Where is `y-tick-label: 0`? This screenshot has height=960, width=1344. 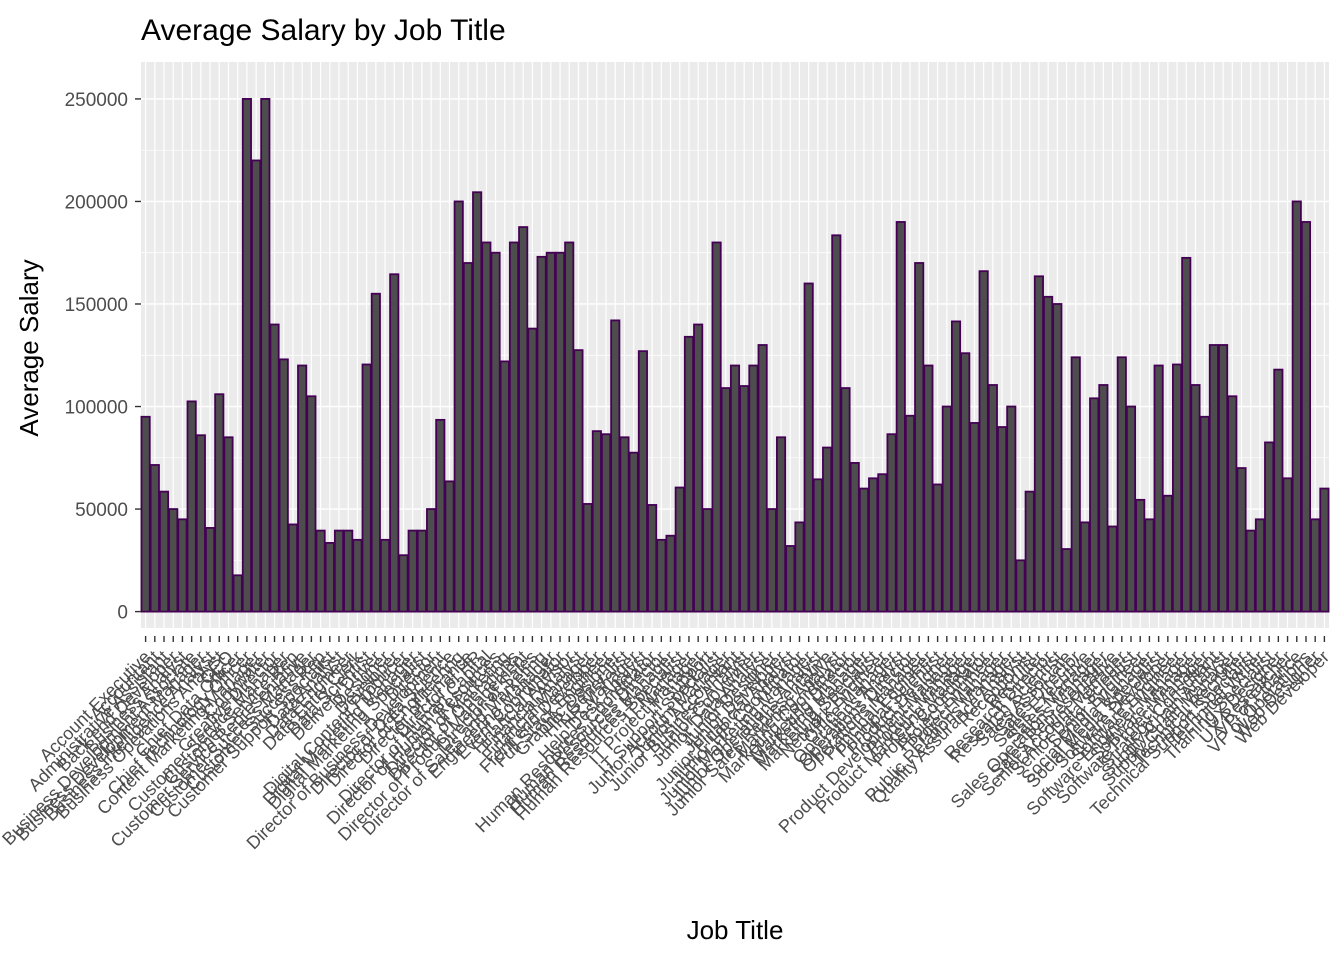 y-tick-label: 0 is located at coordinates (122, 613).